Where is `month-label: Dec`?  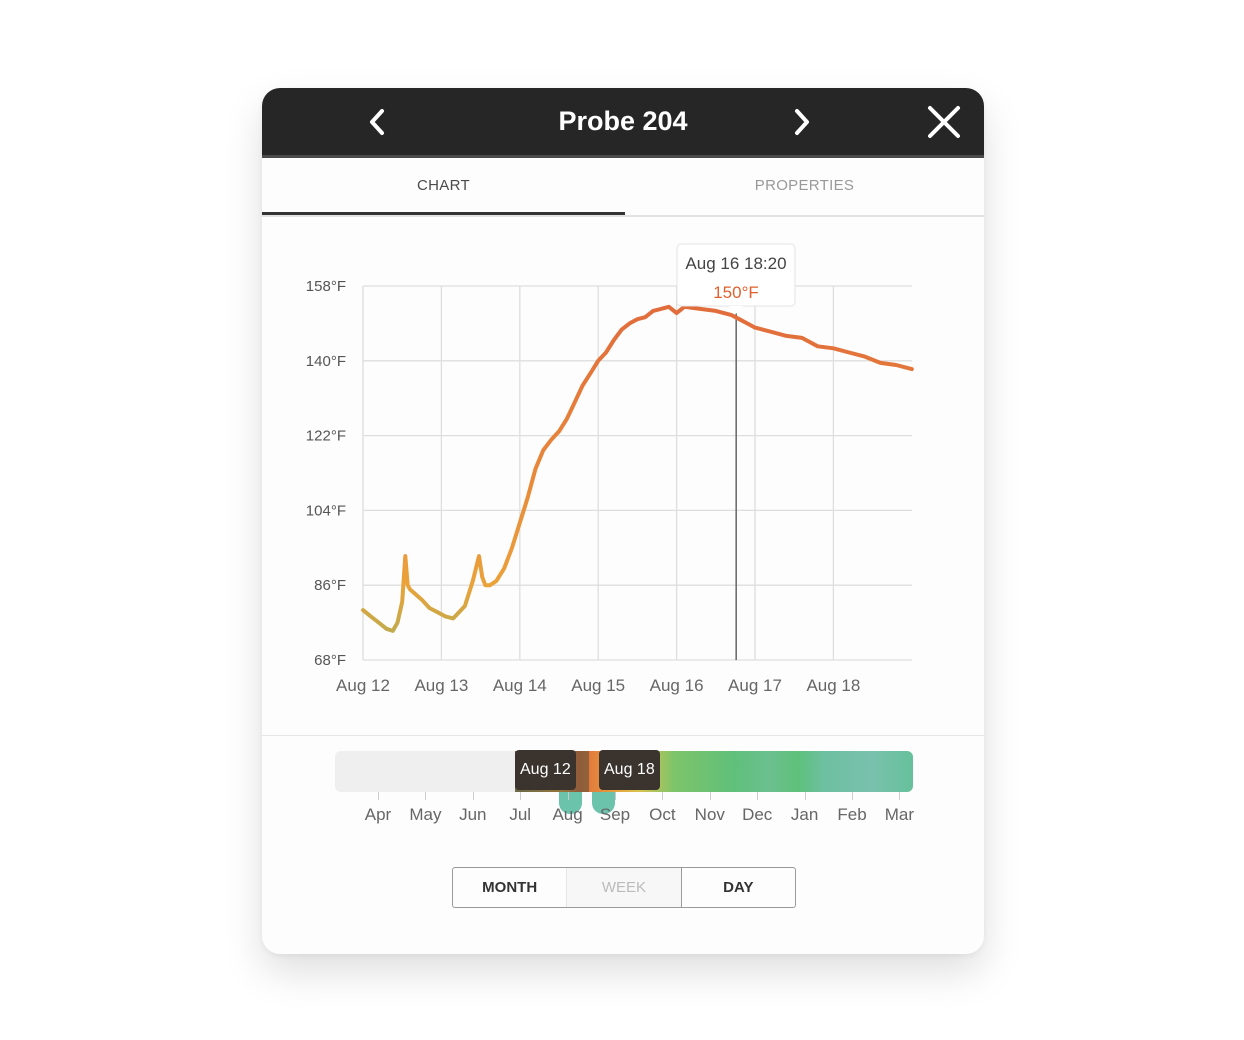 month-label: Dec is located at coordinates (757, 814).